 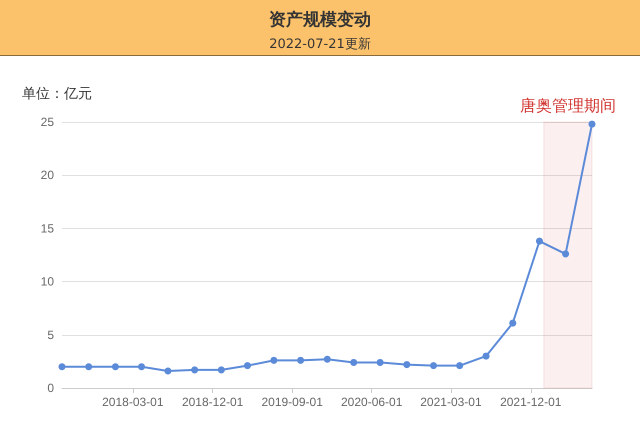 What do you see at coordinates (568, 105) in the screenshot?
I see `band-label: 唐奥管理期间` at bounding box center [568, 105].